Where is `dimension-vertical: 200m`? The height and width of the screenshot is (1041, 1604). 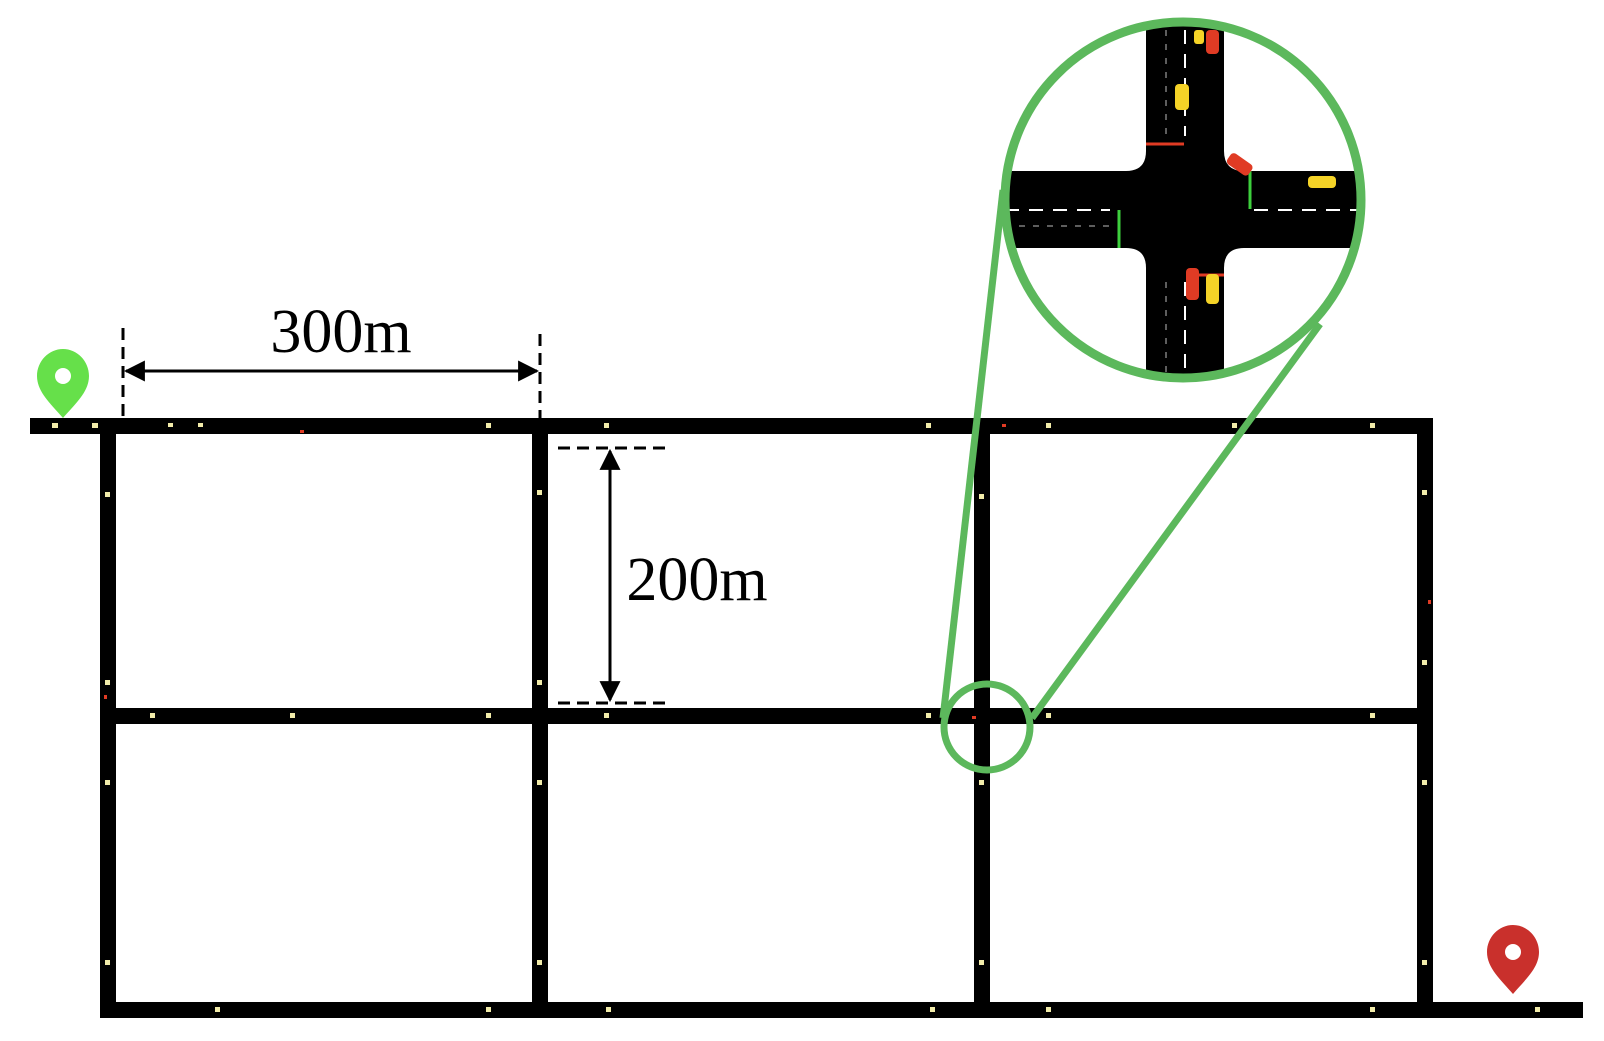 dimension-vertical: 200m is located at coordinates (663, 575).